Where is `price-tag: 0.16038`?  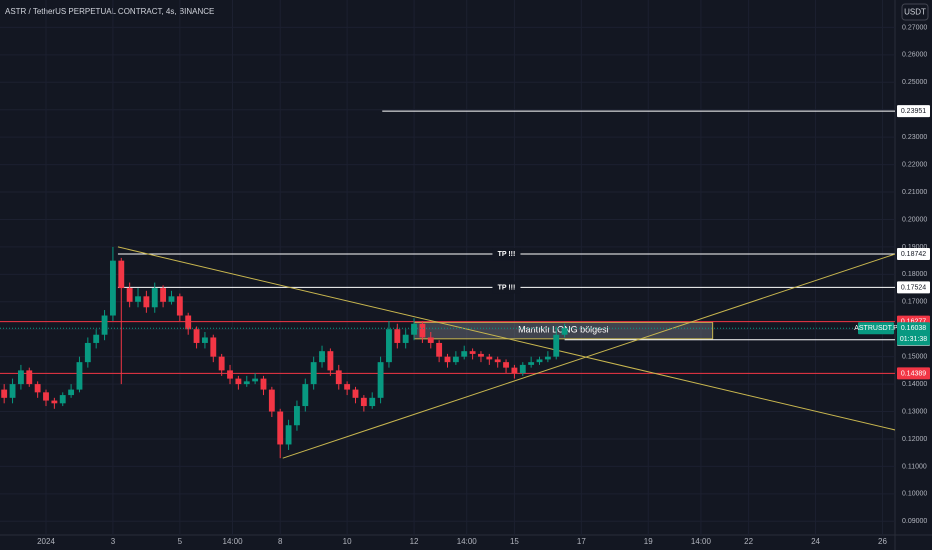 price-tag: 0.16038 is located at coordinates (913, 328).